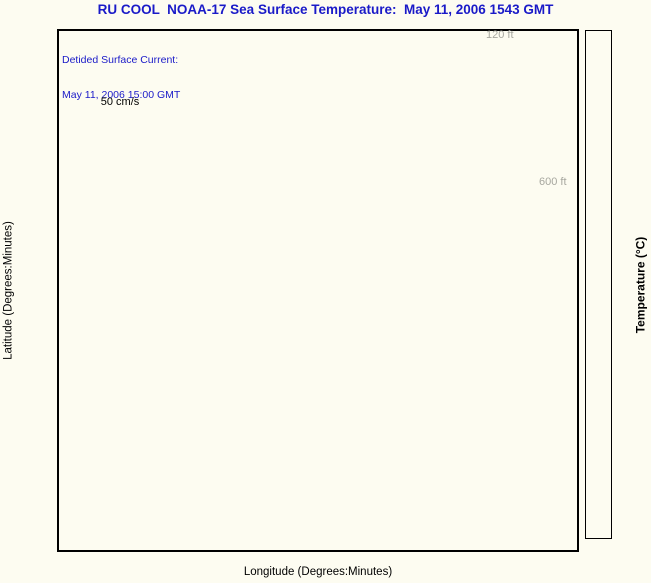  I want to click on colorbar, so click(598, 284).